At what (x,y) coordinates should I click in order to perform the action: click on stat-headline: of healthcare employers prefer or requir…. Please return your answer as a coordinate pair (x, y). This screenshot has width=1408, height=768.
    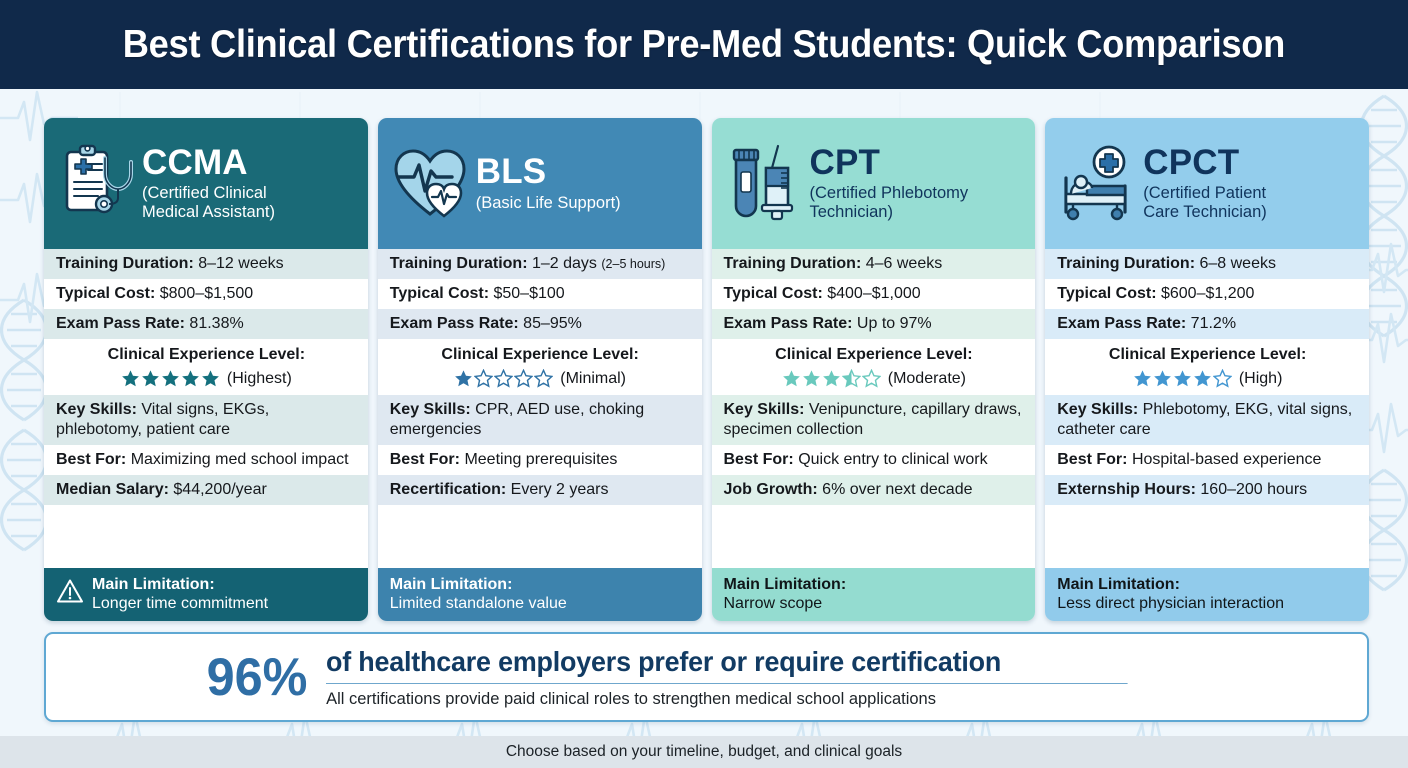
    Looking at the image, I should click on (727, 665).